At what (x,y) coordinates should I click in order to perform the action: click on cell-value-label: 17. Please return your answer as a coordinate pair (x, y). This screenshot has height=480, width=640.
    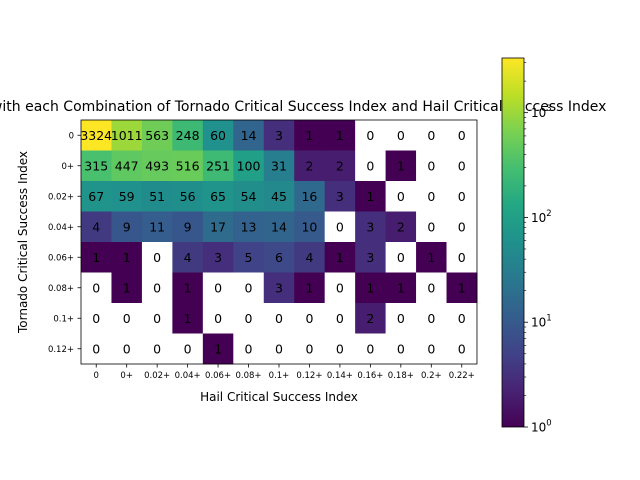
    Looking at the image, I should click on (218, 226).